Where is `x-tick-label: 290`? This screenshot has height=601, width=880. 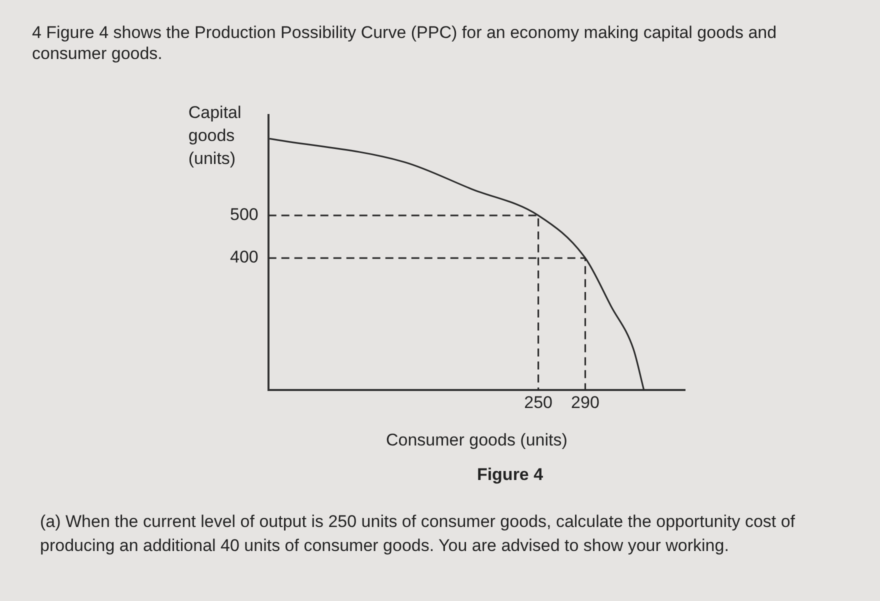
x-tick-label: 290 is located at coordinates (585, 402).